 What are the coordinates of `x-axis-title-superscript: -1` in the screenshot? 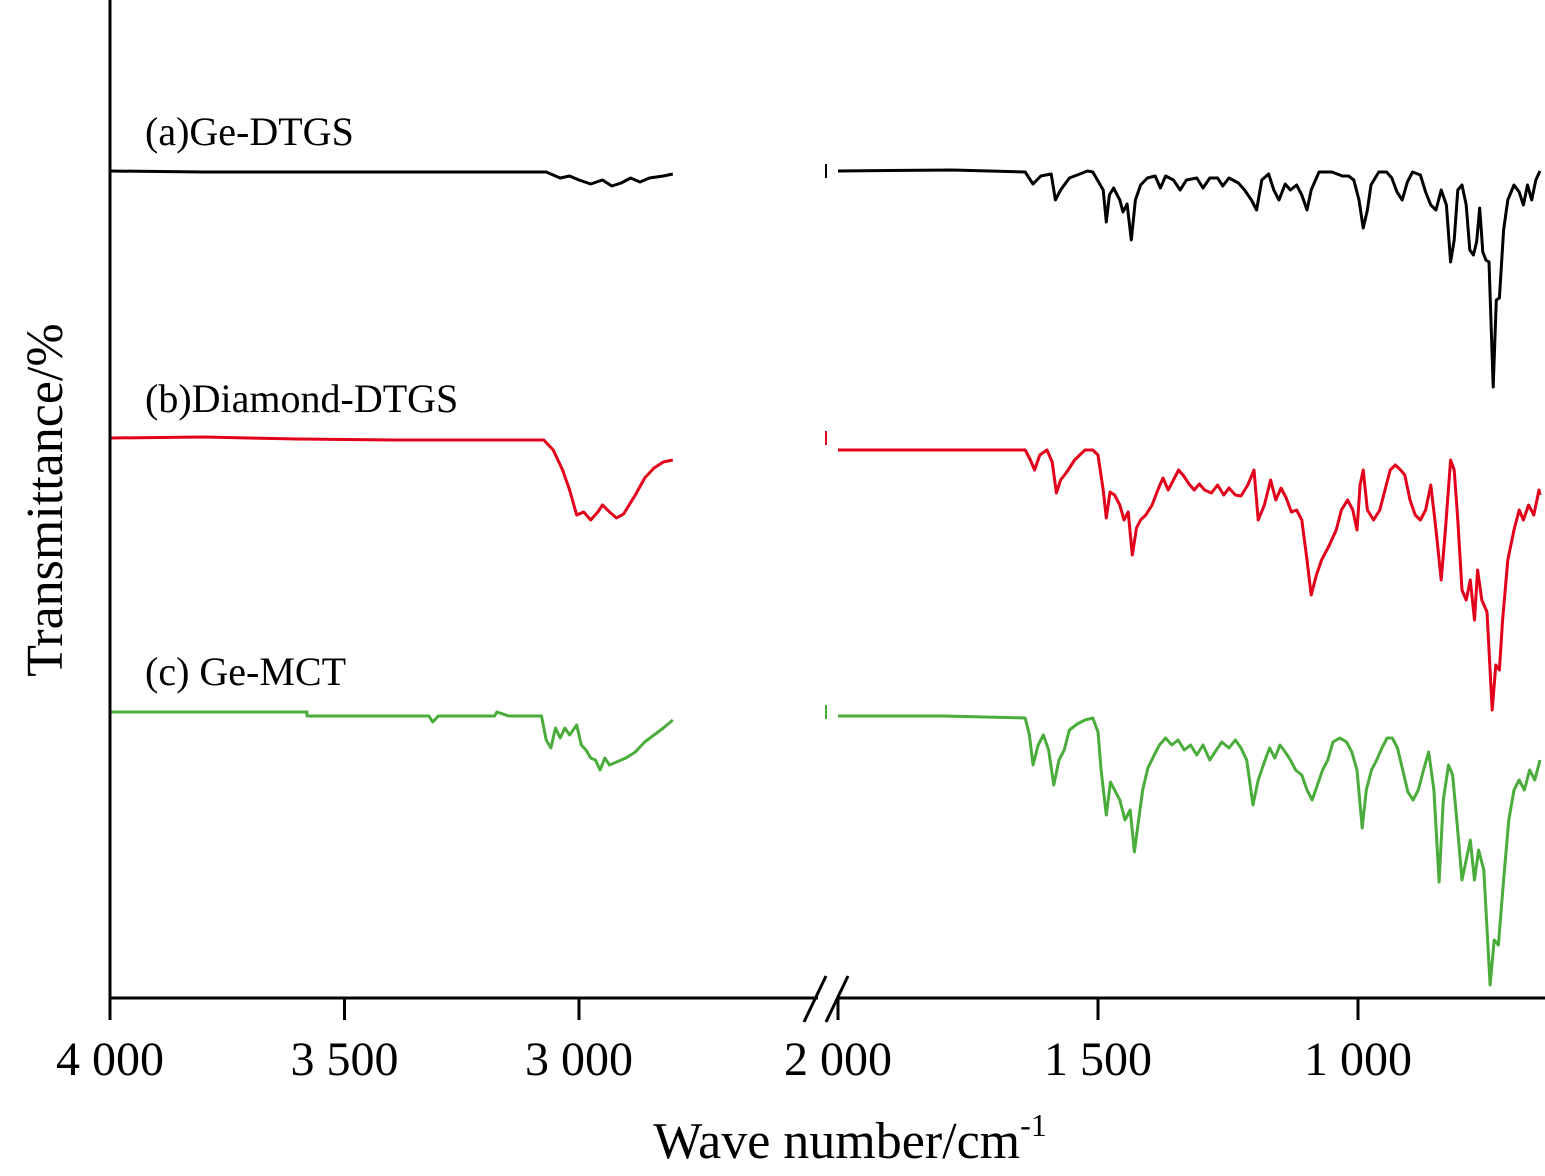 It's located at (1033, 1125).